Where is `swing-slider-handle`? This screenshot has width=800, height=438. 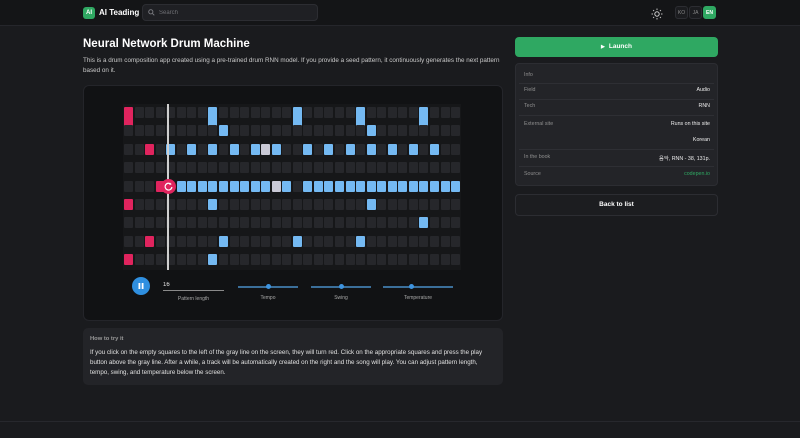 swing-slider-handle is located at coordinates (341, 286).